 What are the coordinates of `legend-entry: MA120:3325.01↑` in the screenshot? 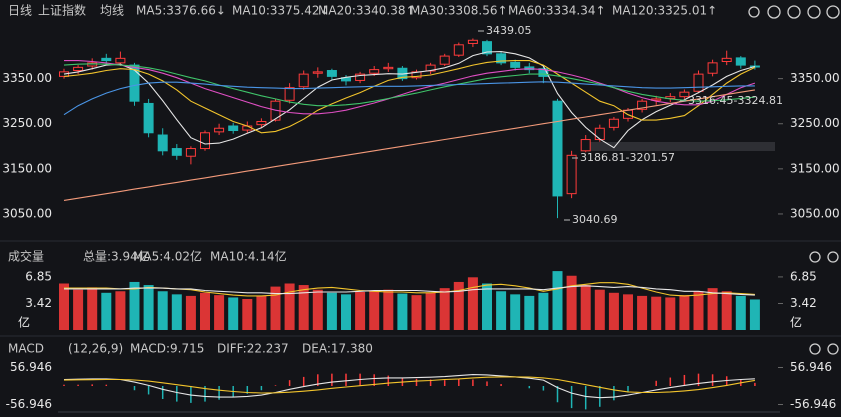 It's located at (664, 11).